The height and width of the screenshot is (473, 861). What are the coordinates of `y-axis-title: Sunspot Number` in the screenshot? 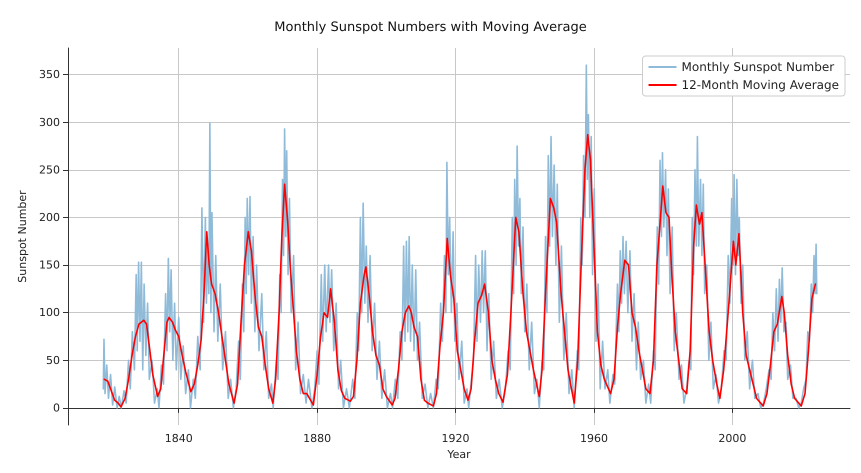 It's located at (22, 236).